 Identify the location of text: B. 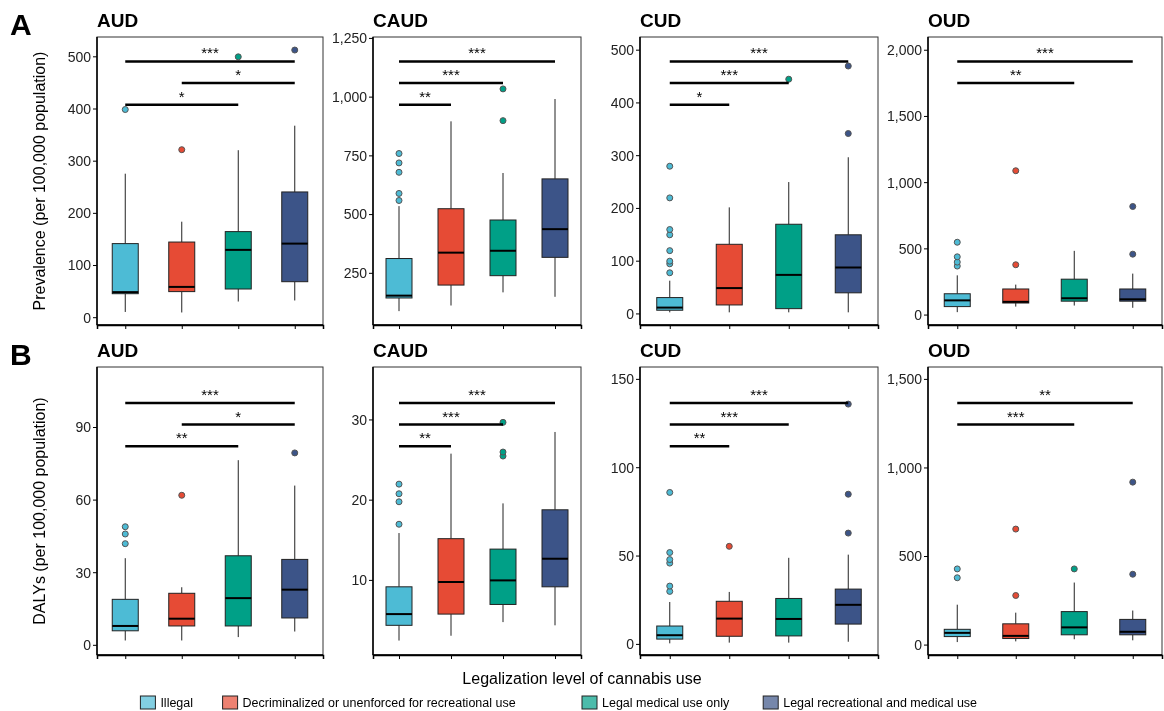
(21, 354).